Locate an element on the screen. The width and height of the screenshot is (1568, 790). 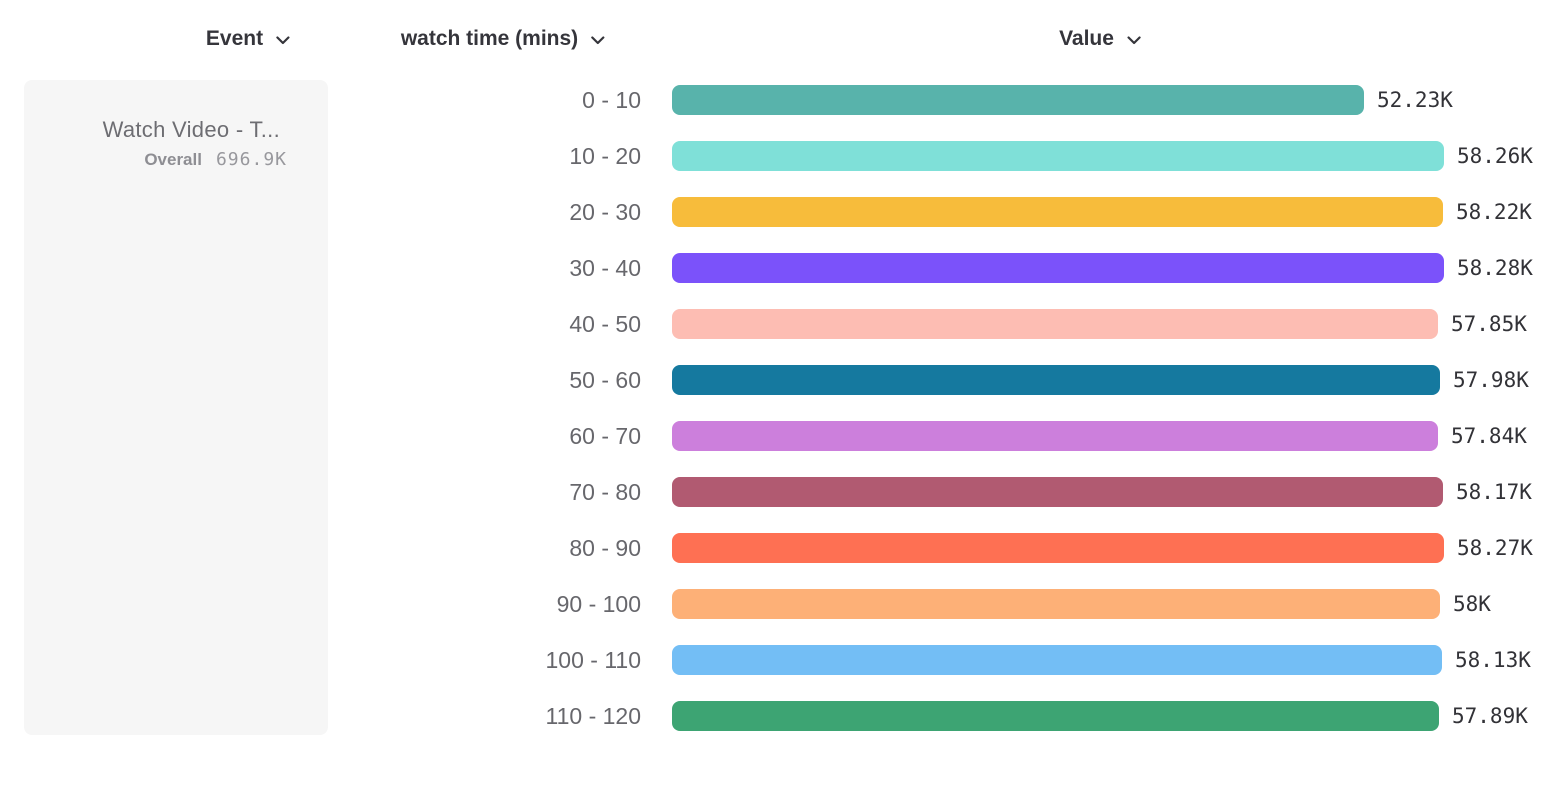
chart-row: 0 - 10 52.23K is located at coordinates (784, 100).